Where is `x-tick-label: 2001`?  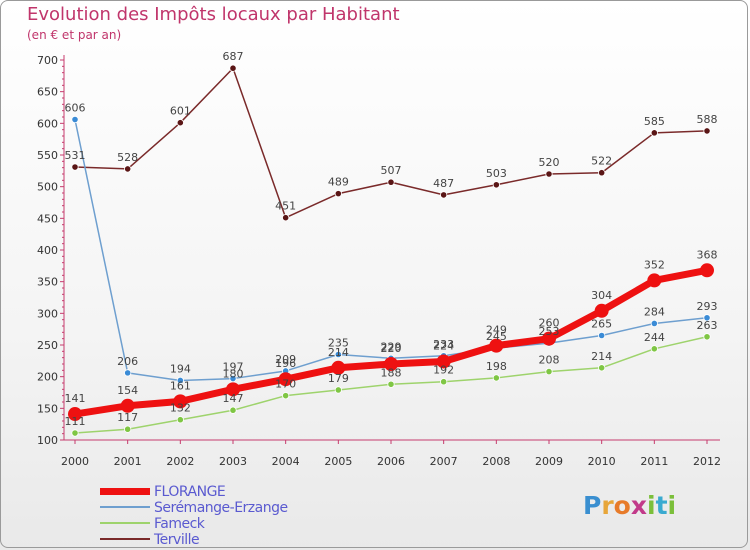
x-tick-label: 2001 is located at coordinates (128, 461).